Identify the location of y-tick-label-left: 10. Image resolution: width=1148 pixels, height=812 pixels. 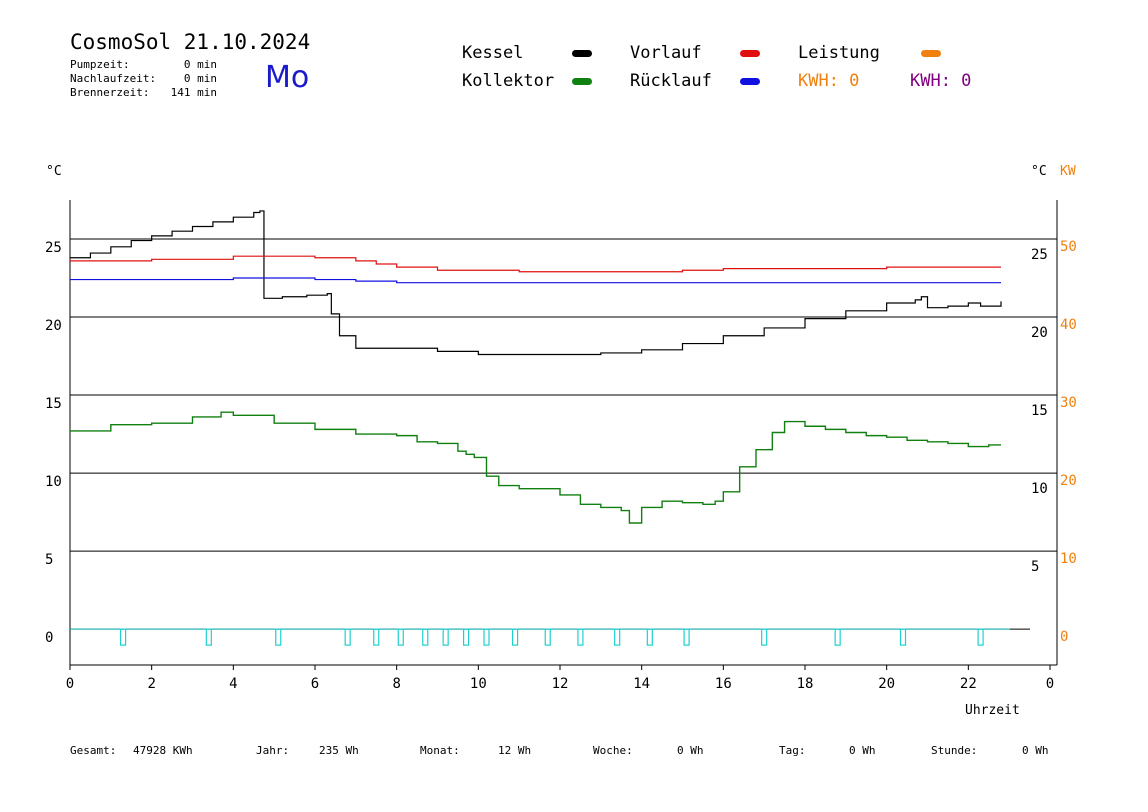
(53, 482).